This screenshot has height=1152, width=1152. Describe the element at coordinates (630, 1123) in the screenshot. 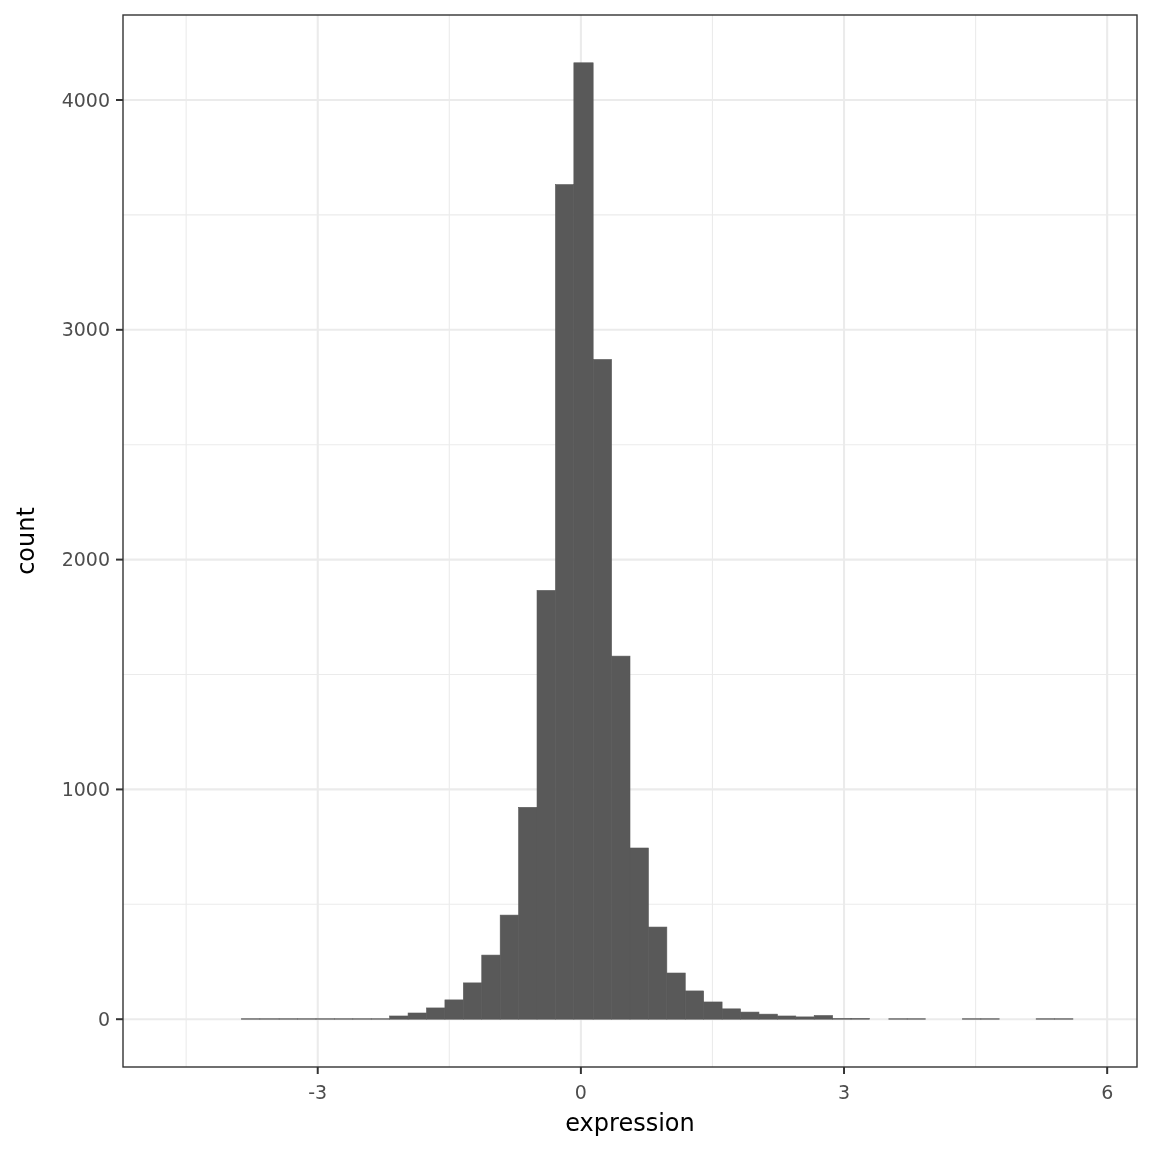

I see `x-axis-title: expression` at that location.